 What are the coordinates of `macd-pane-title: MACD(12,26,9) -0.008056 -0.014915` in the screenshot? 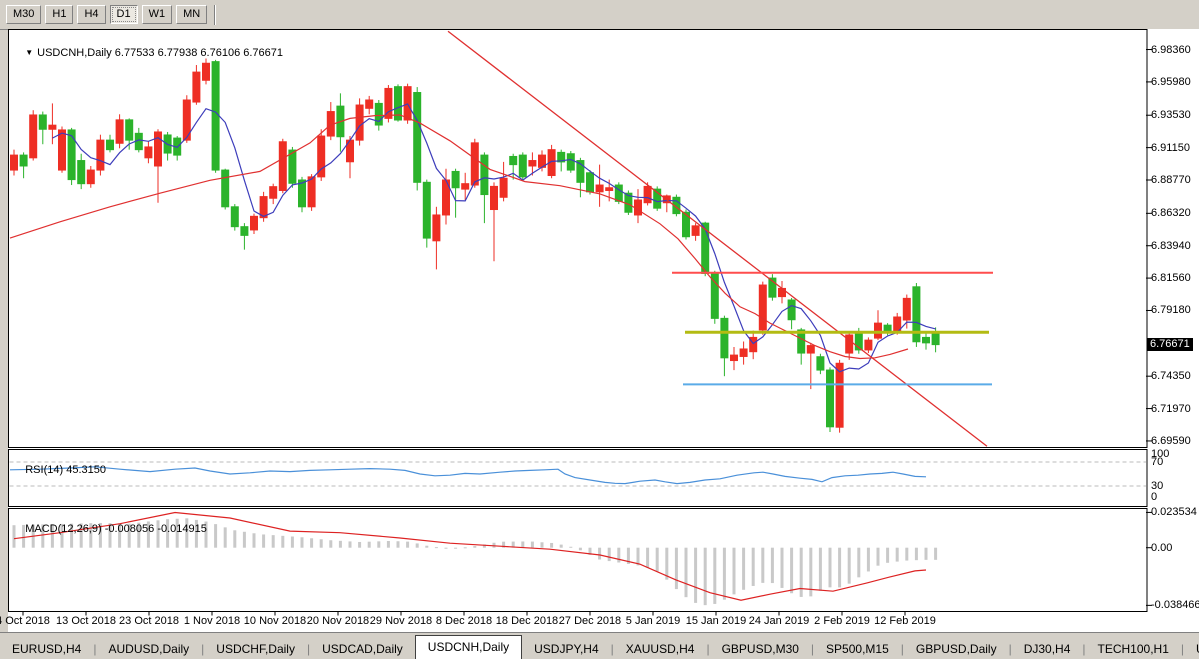 It's located at (110, 529).